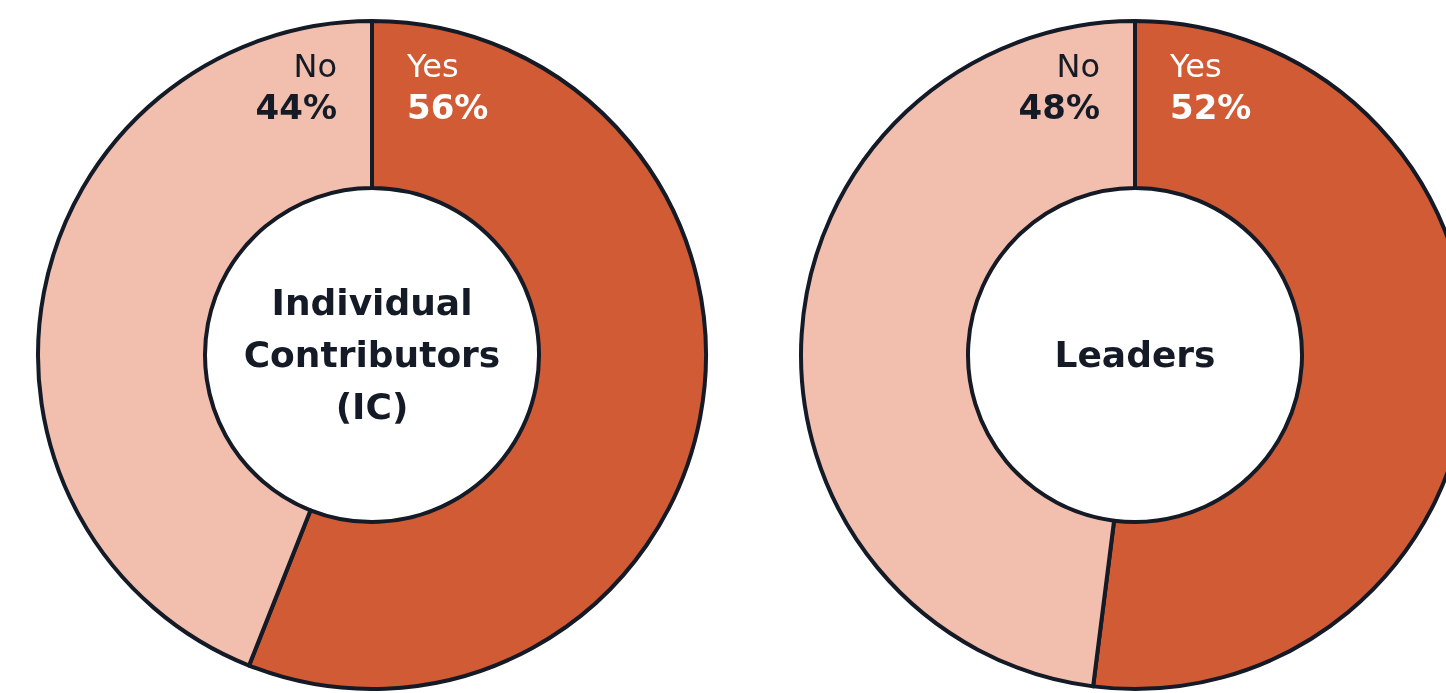  What do you see at coordinates (1059, 107) in the screenshot?
I see `data-label: 48%` at bounding box center [1059, 107].